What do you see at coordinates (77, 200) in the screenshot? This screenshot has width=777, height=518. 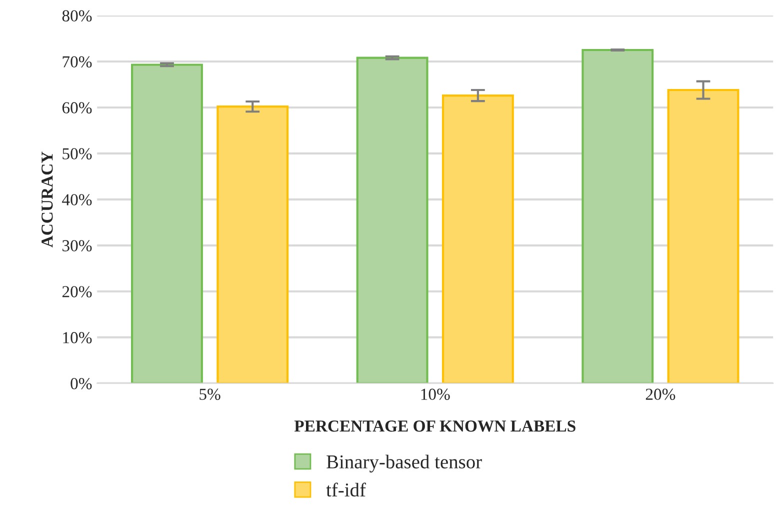 I see `y-tick-label: 40%` at bounding box center [77, 200].